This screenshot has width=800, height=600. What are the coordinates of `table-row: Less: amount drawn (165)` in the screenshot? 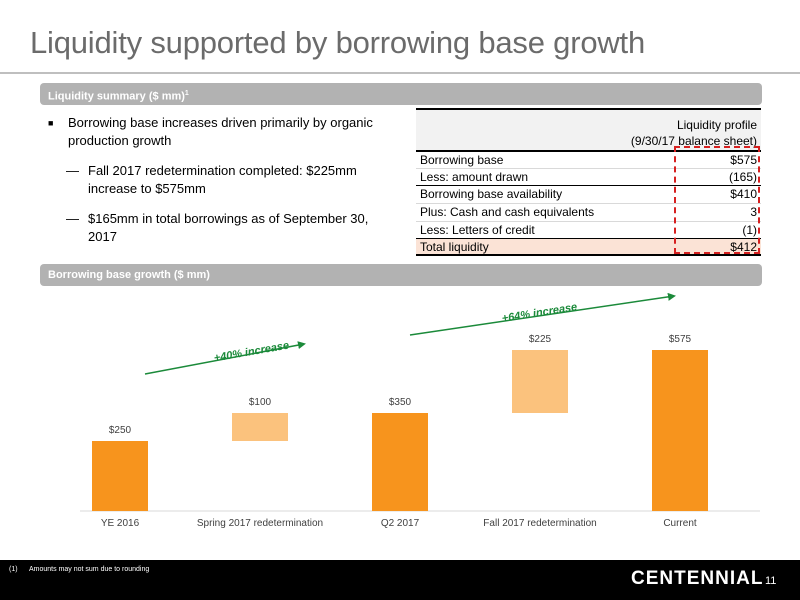 It's located at (588, 176).